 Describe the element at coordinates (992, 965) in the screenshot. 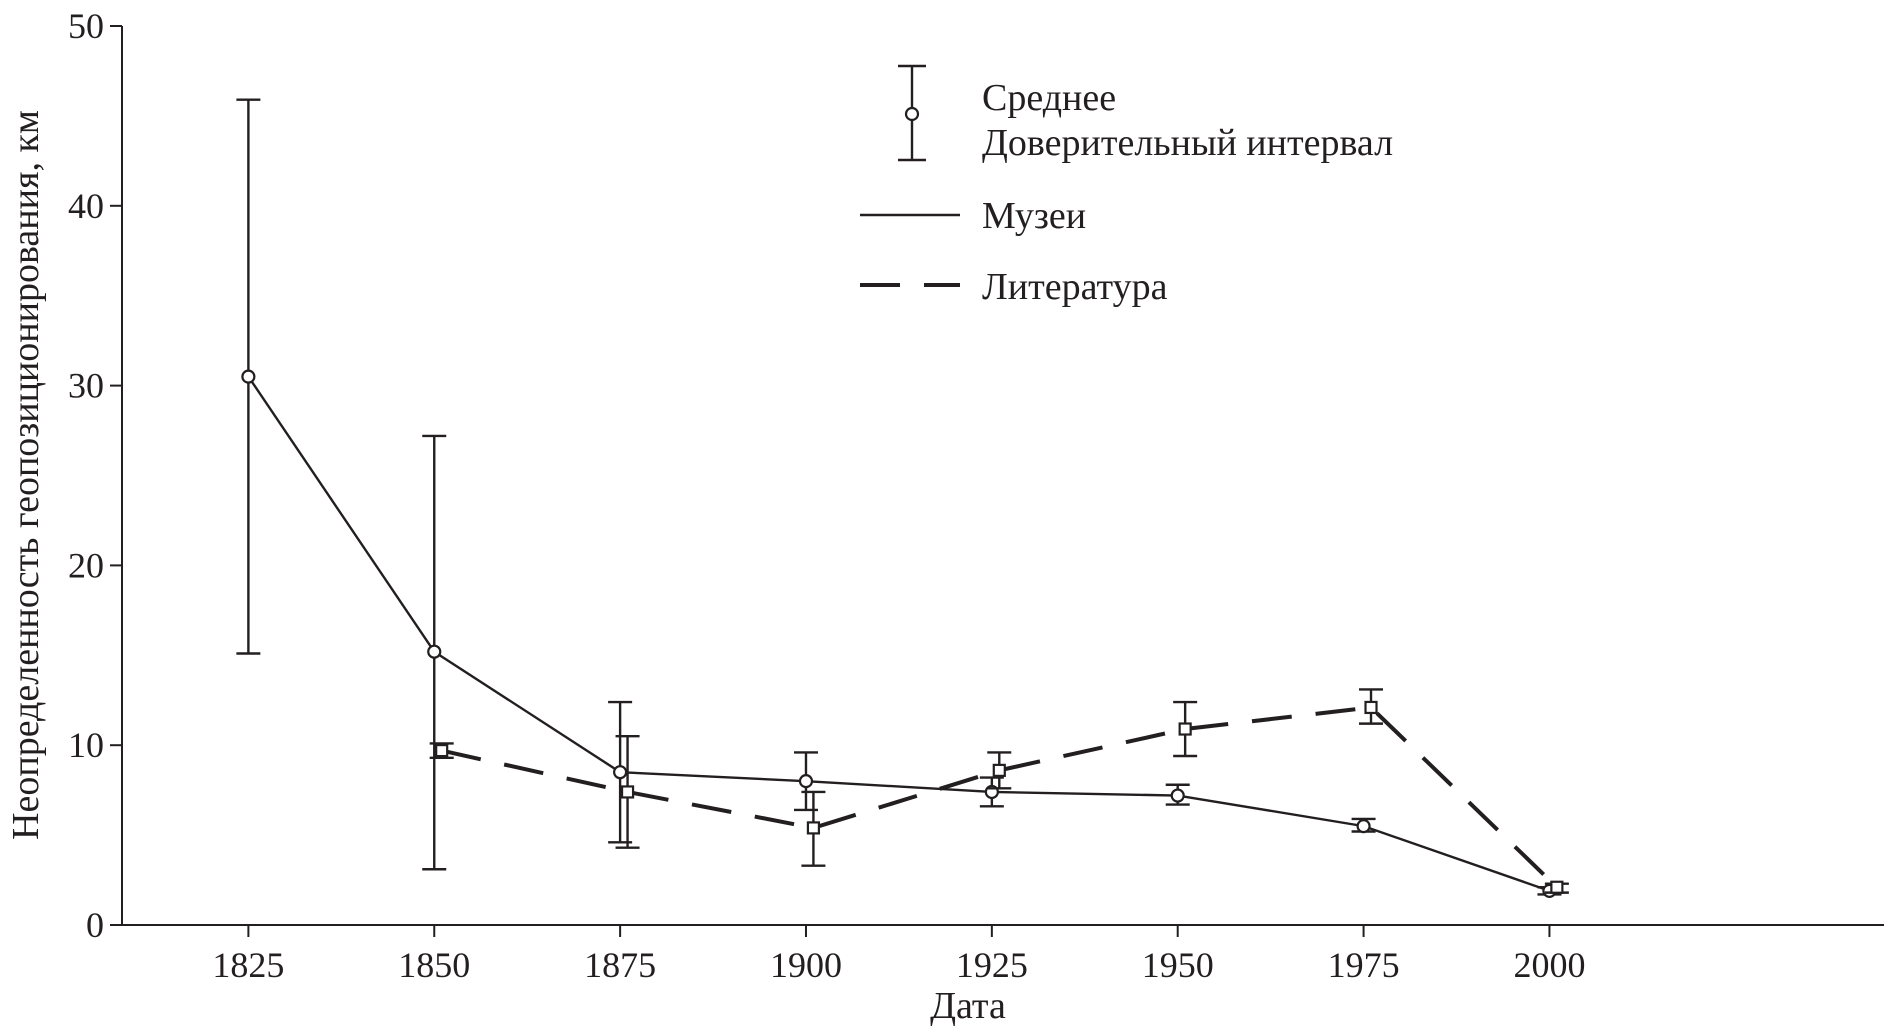

I see `x-tick-label: 1925` at that location.